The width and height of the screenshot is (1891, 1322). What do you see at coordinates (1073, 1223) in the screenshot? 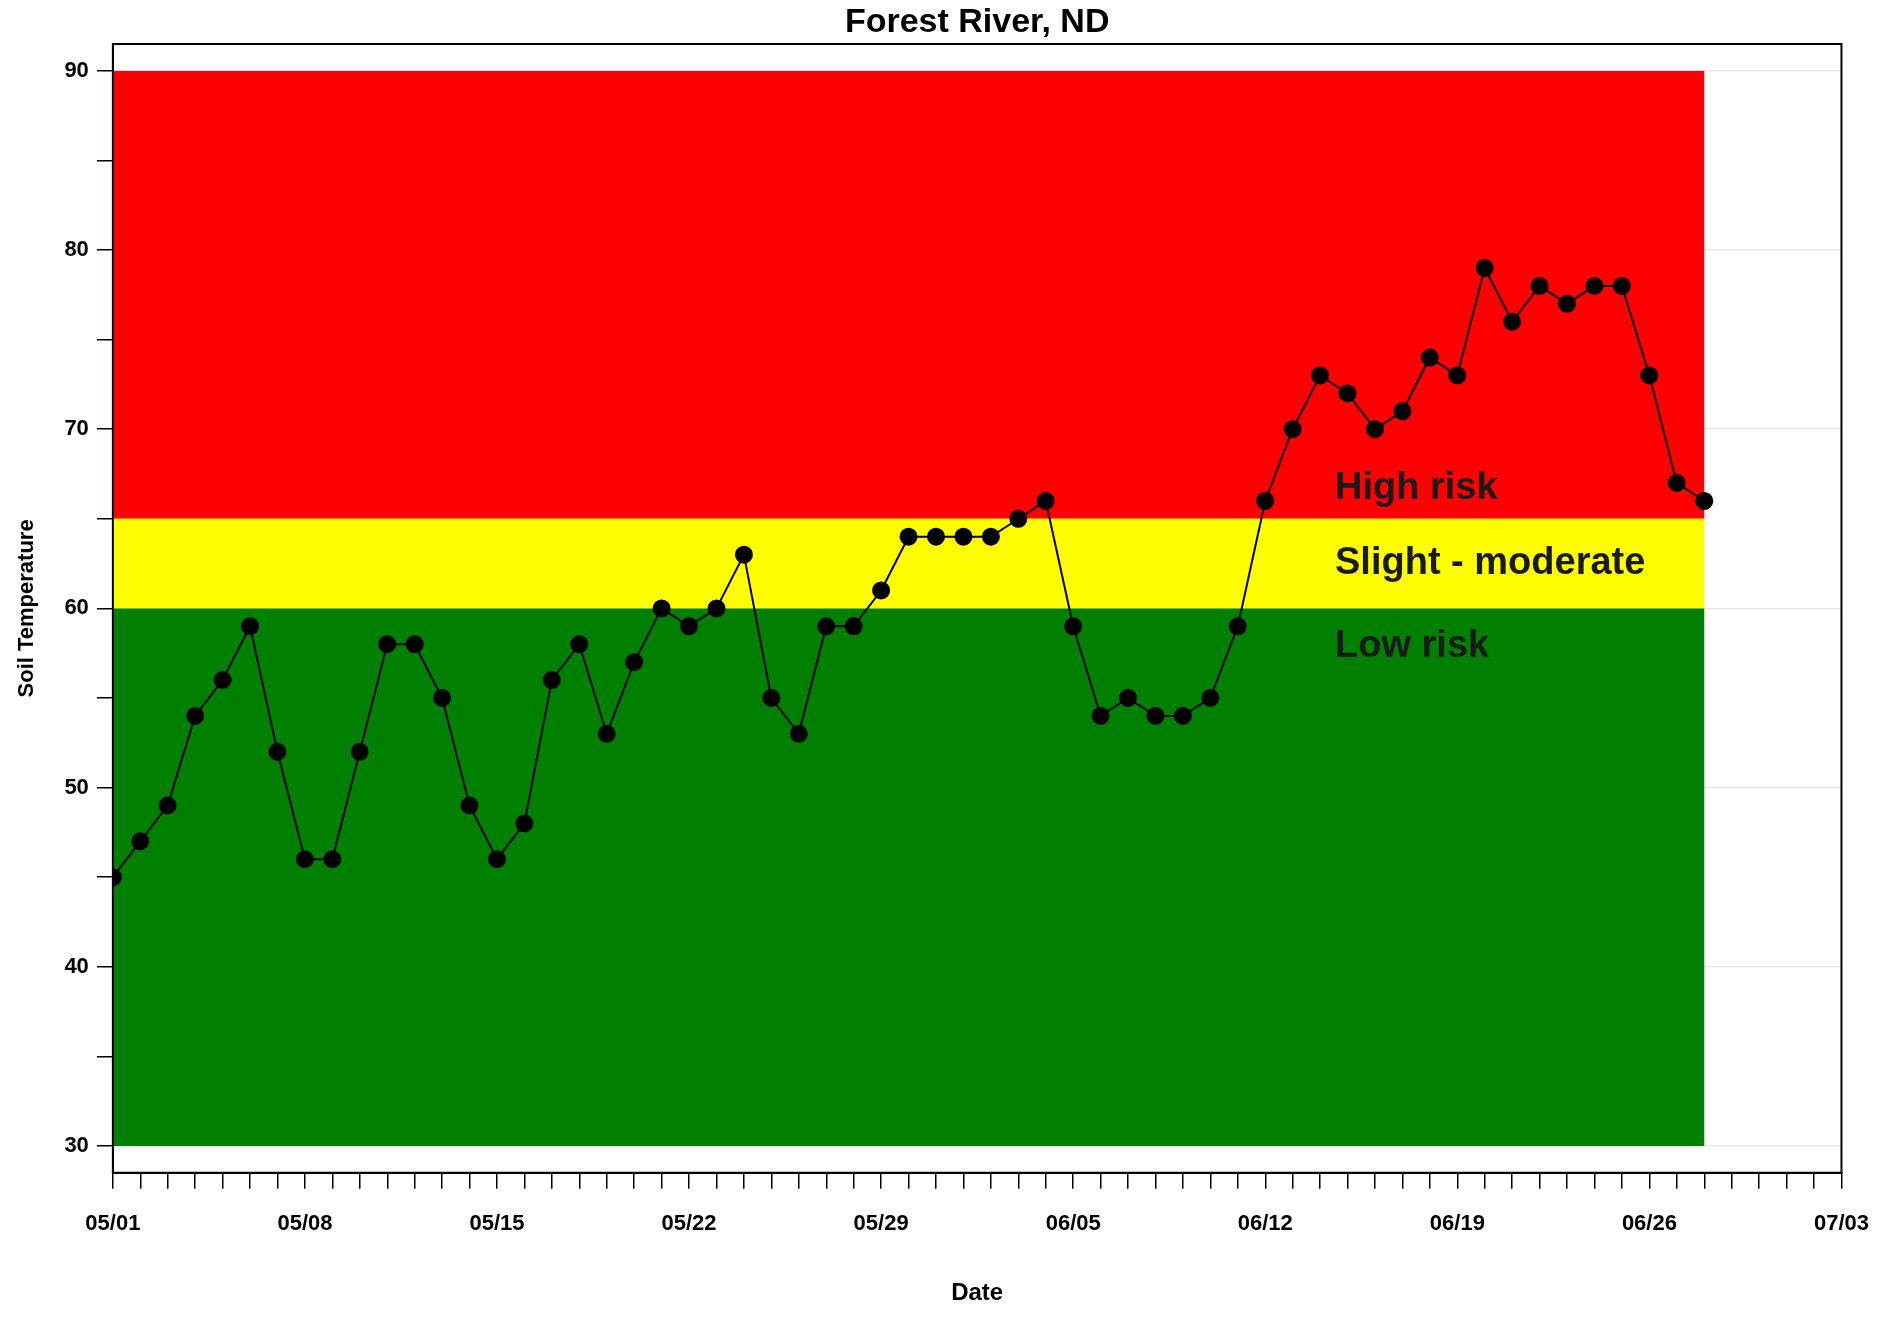
I see `x-tick-label: 06/05` at bounding box center [1073, 1223].